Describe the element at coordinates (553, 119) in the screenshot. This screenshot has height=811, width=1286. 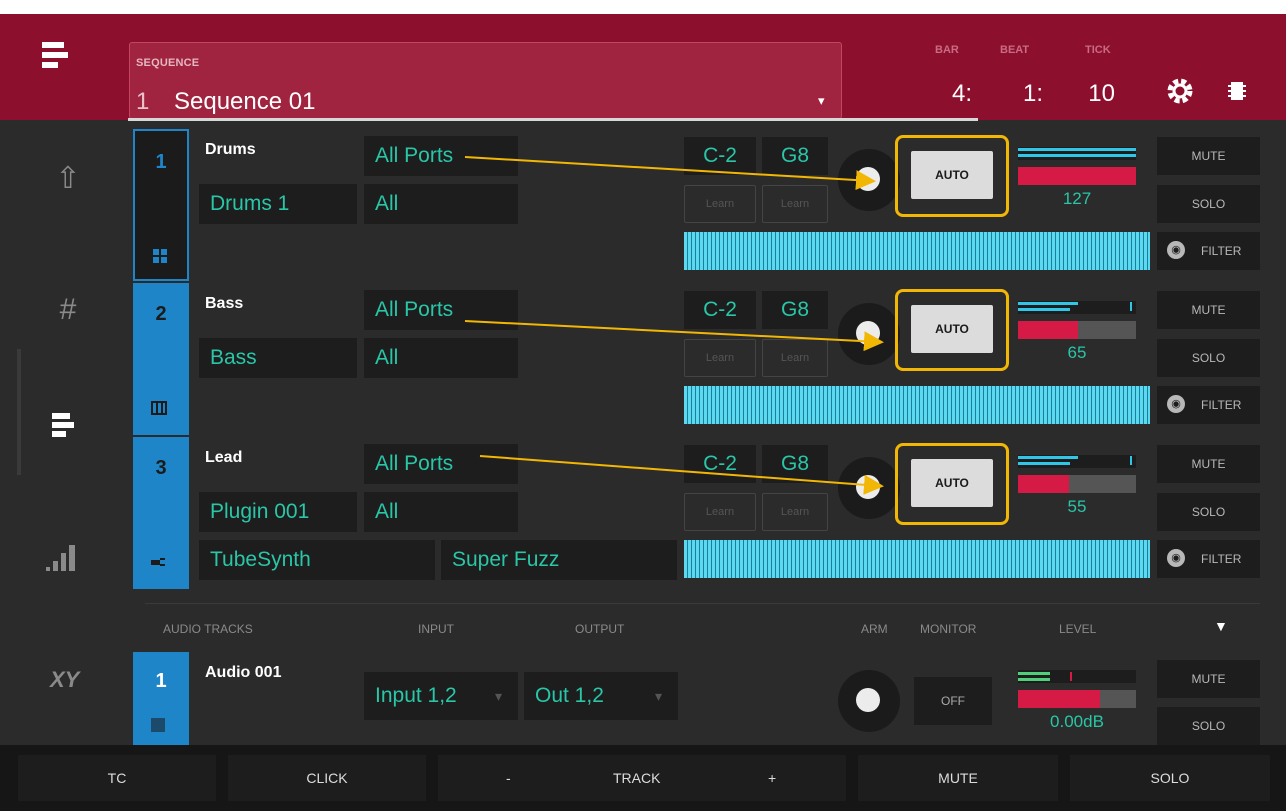
I see `playhead-progress` at that location.